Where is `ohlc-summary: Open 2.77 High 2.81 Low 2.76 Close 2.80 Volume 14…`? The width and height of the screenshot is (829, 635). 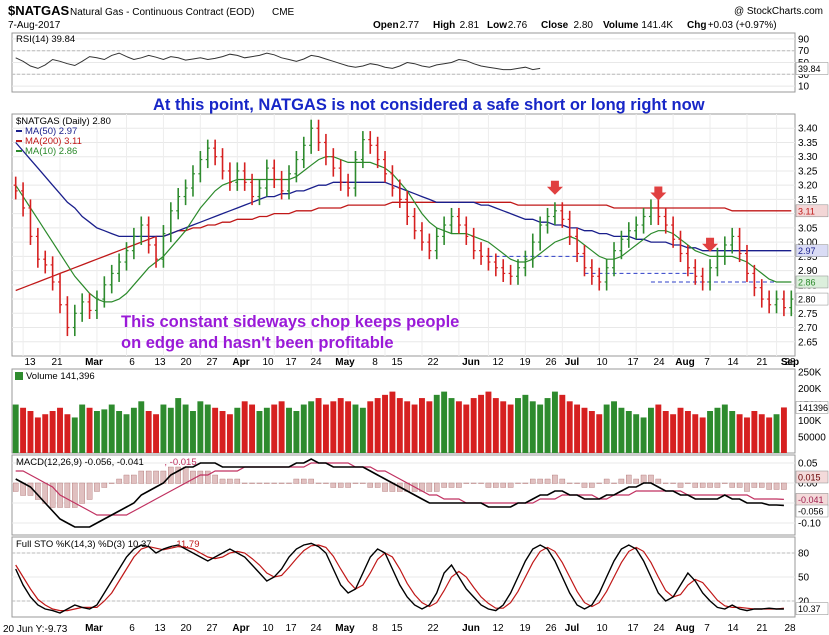 ohlc-summary: Open 2.77 High 2.81 Low 2.76 Close 2.80 Volume 14… is located at coordinates (575, 25).